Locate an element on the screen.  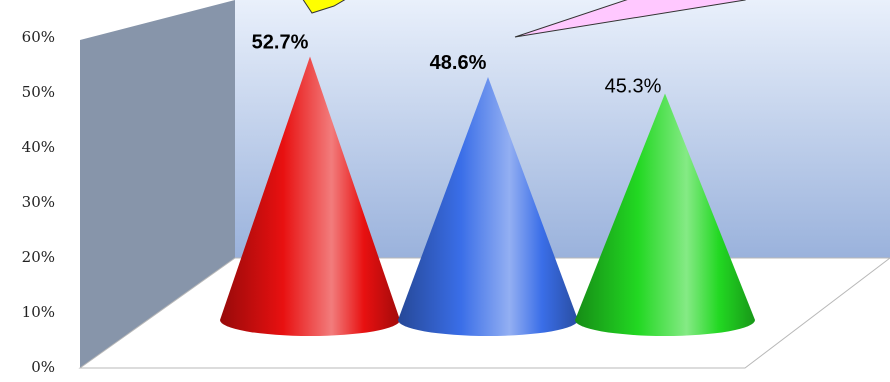
y-tick-label: 10% is located at coordinates (38, 312).